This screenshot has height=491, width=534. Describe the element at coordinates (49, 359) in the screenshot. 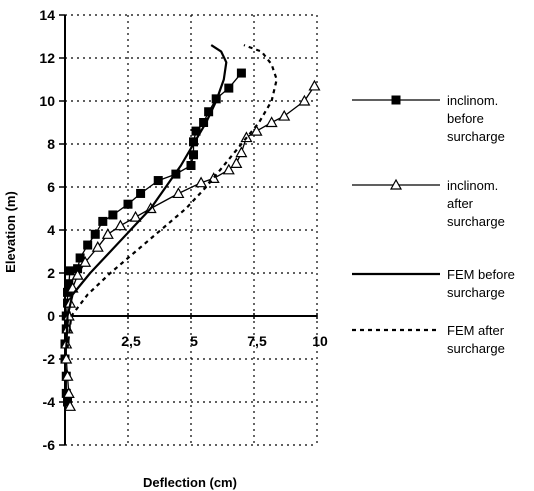

I see `y-tick-label: -2` at that location.